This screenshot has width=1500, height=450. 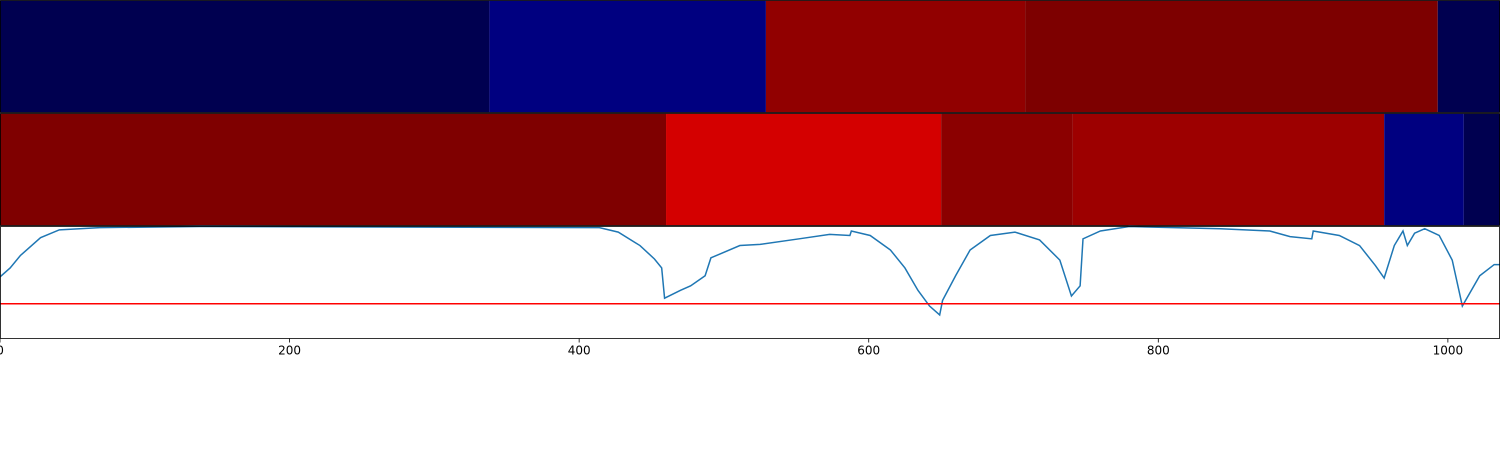 I want to click on x-tick-label: 600, so click(x=868, y=350).